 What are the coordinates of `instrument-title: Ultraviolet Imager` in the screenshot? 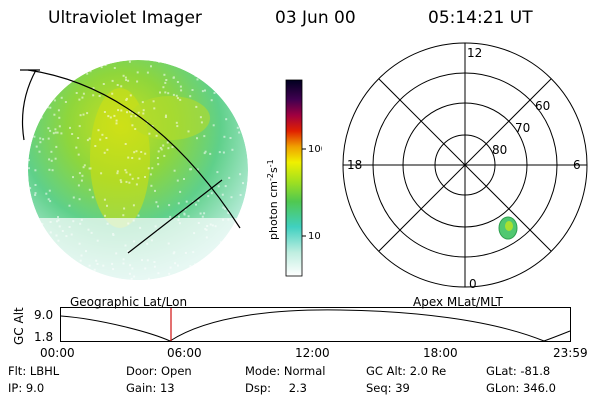 It's located at (125, 18).